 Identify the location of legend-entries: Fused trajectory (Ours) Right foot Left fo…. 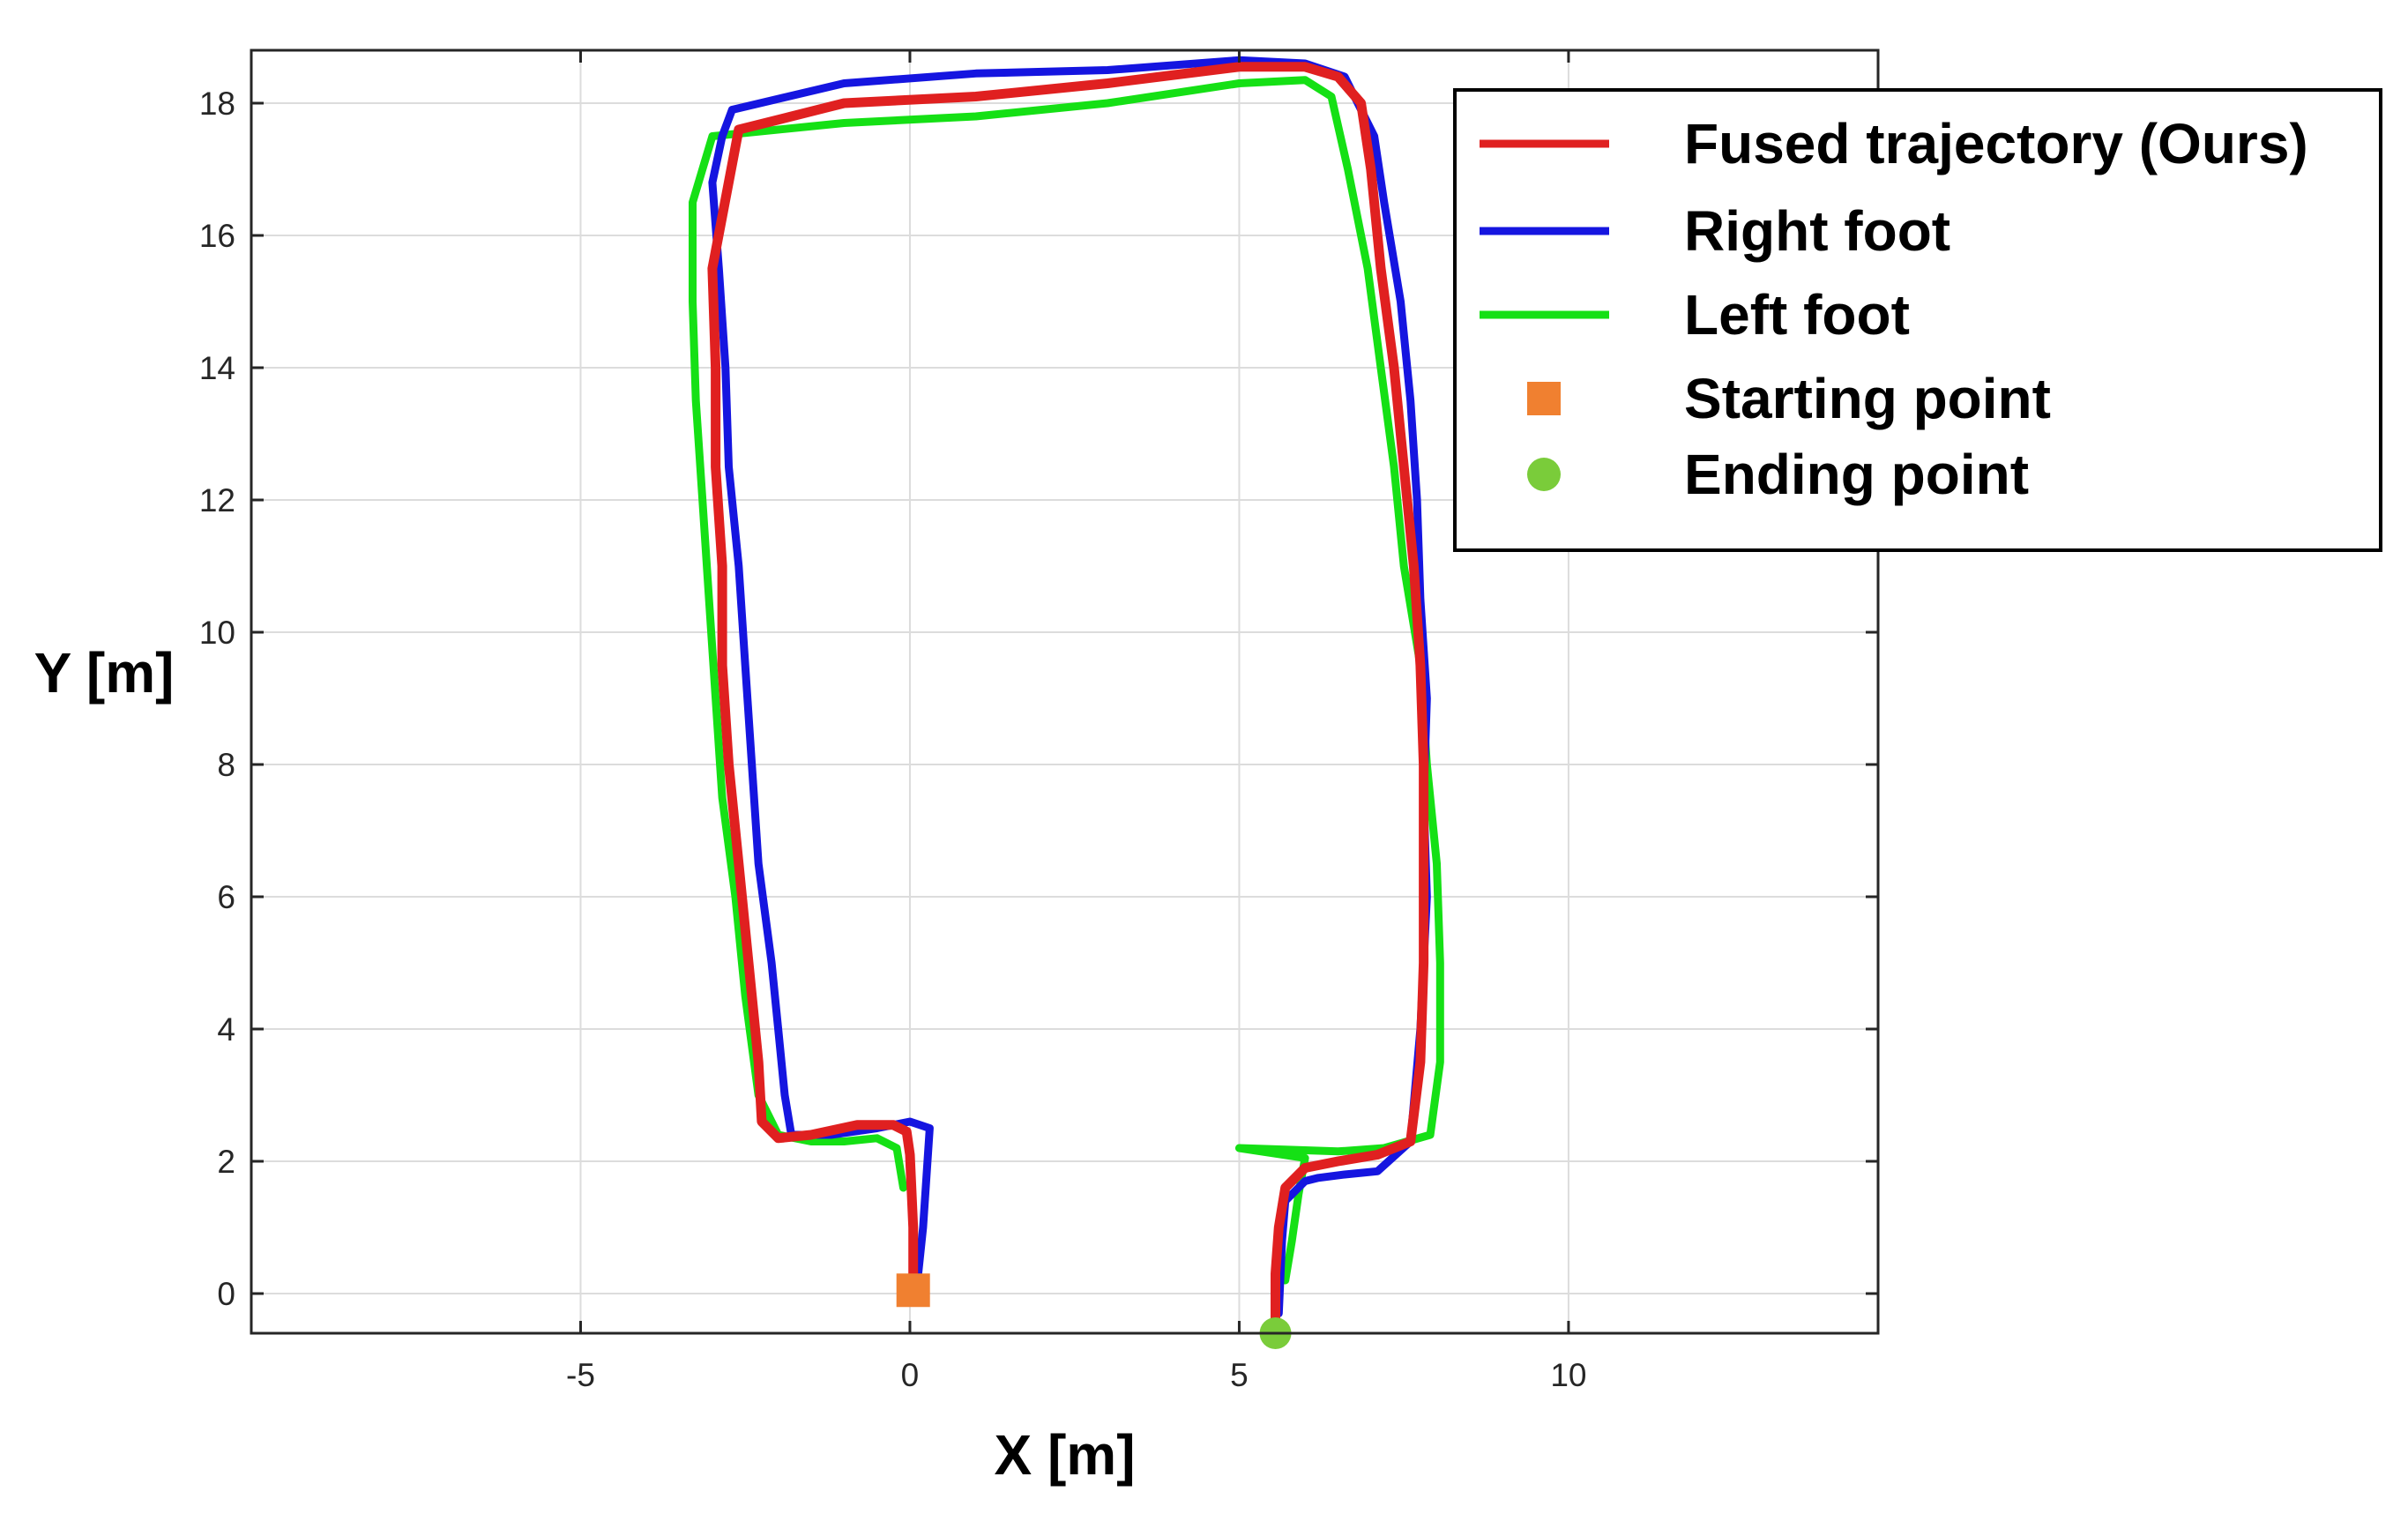
(1894, 309).